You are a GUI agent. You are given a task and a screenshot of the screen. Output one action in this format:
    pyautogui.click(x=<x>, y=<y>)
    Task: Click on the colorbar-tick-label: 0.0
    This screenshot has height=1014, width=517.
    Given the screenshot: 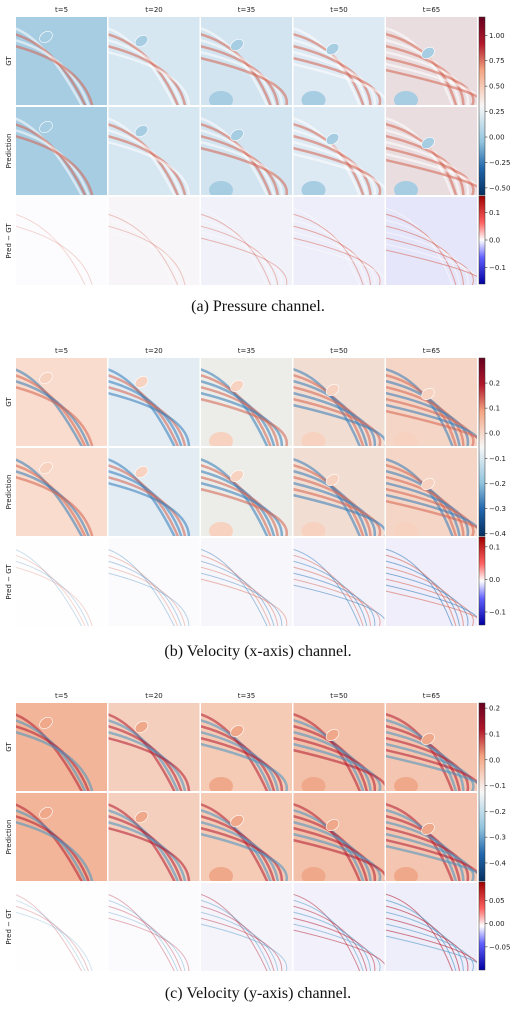 What is the action you would take?
    pyautogui.click(x=494, y=434)
    